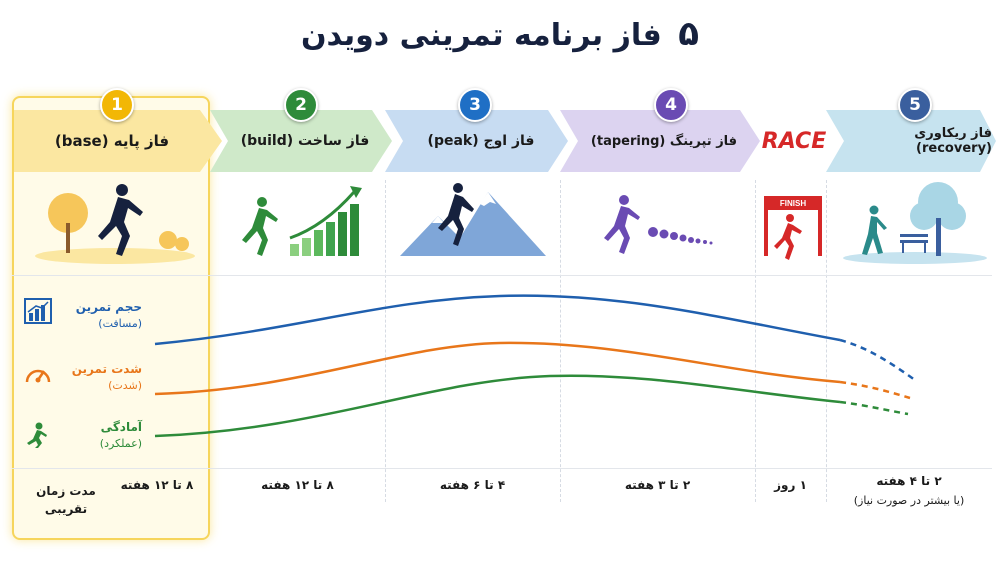 Image resolution: width=1000 pixels, height=562 pixels. Describe the element at coordinates (68, 213) in the screenshot. I see `tree-icon` at that location.